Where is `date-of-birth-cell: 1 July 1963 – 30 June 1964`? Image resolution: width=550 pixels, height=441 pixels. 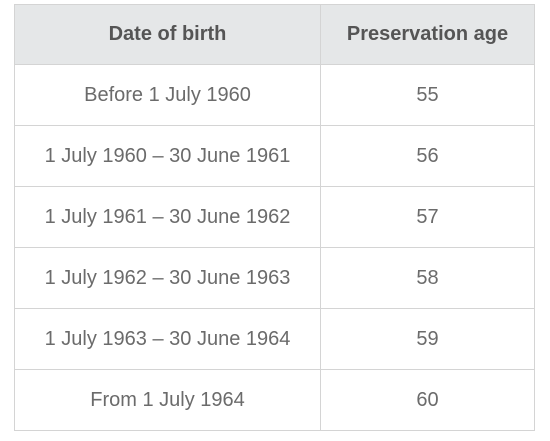
date-of-birth-cell: 1 July 1963 – 30 June 1964 is located at coordinates (167, 339).